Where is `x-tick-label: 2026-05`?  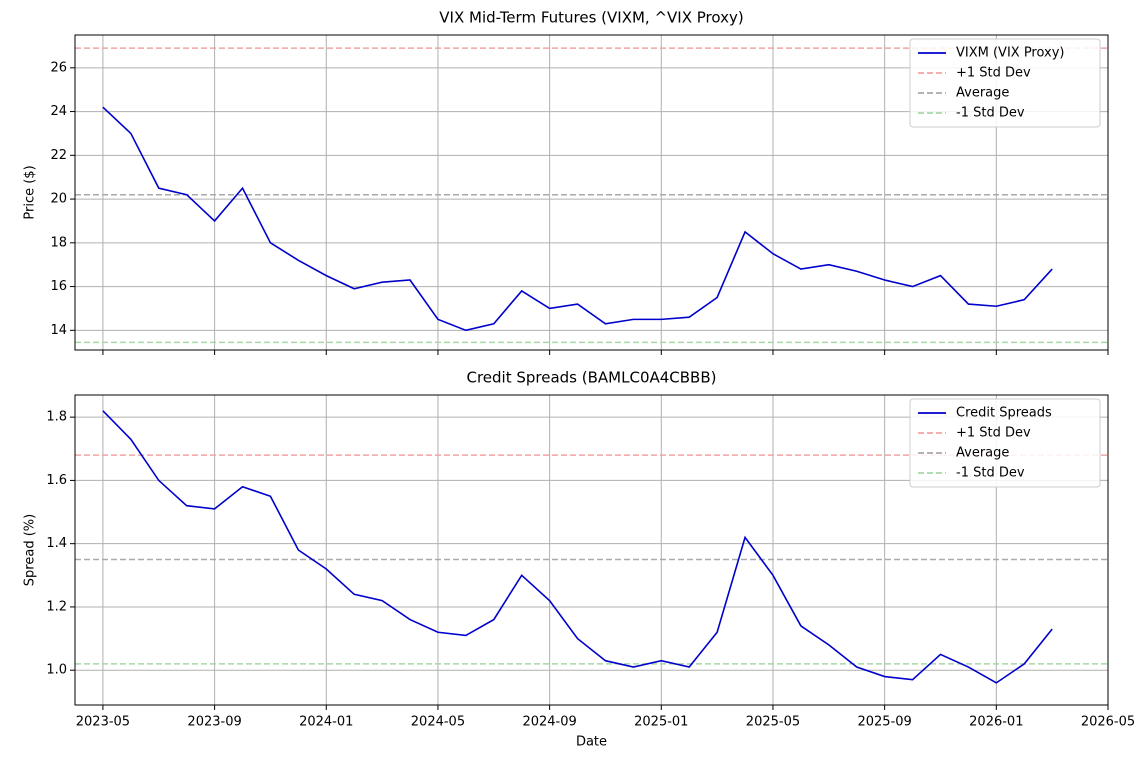
x-tick-label: 2026-05 is located at coordinates (1108, 722).